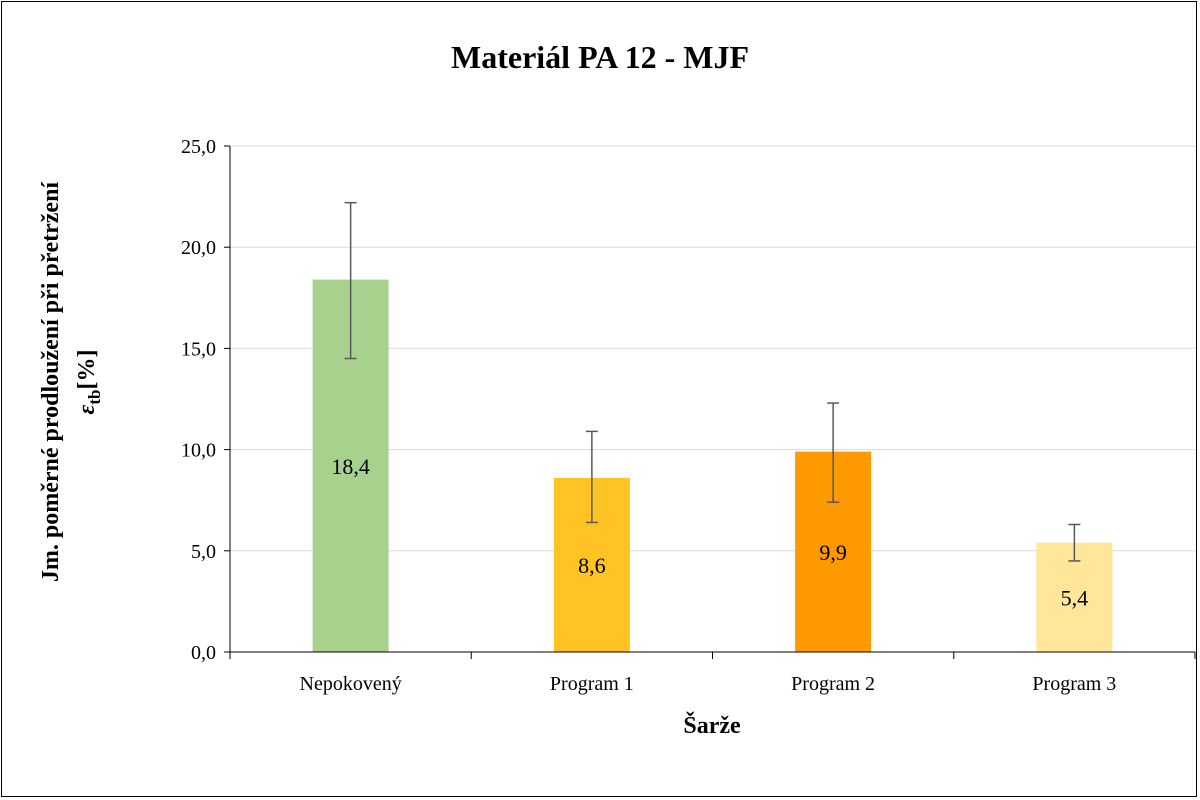 The image size is (1200, 800). Describe the element at coordinates (592, 565) in the screenshot. I see `data-label: 8,6` at that location.